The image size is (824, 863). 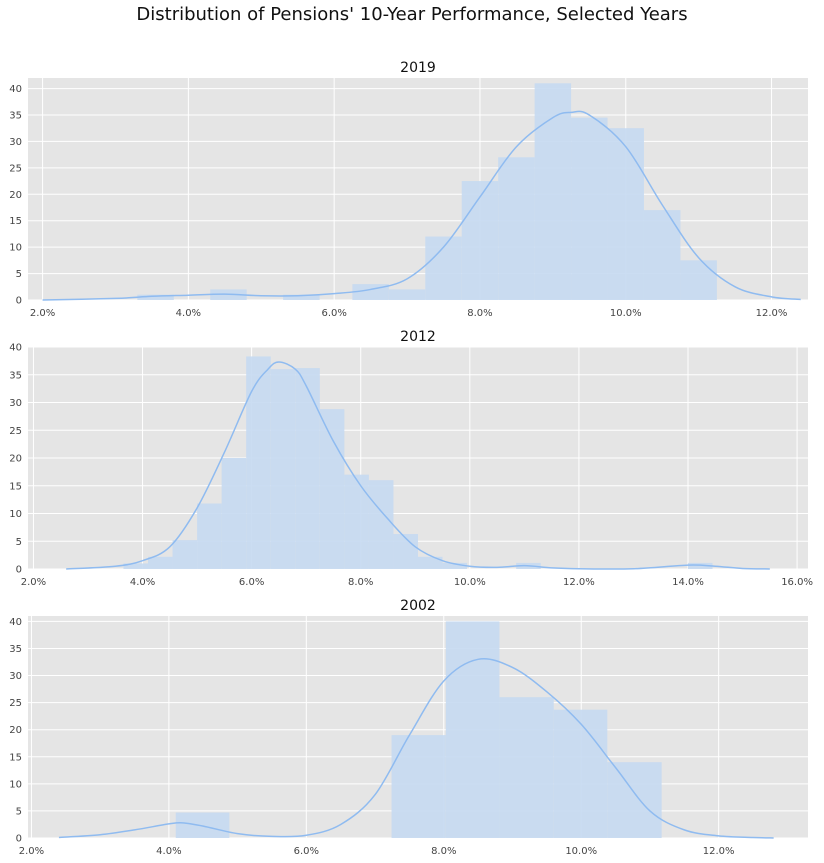 What do you see at coordinates (688, 582) in the screenshot?
I see `x-tick-label: 14.0%` at bounding box center [688, 582].